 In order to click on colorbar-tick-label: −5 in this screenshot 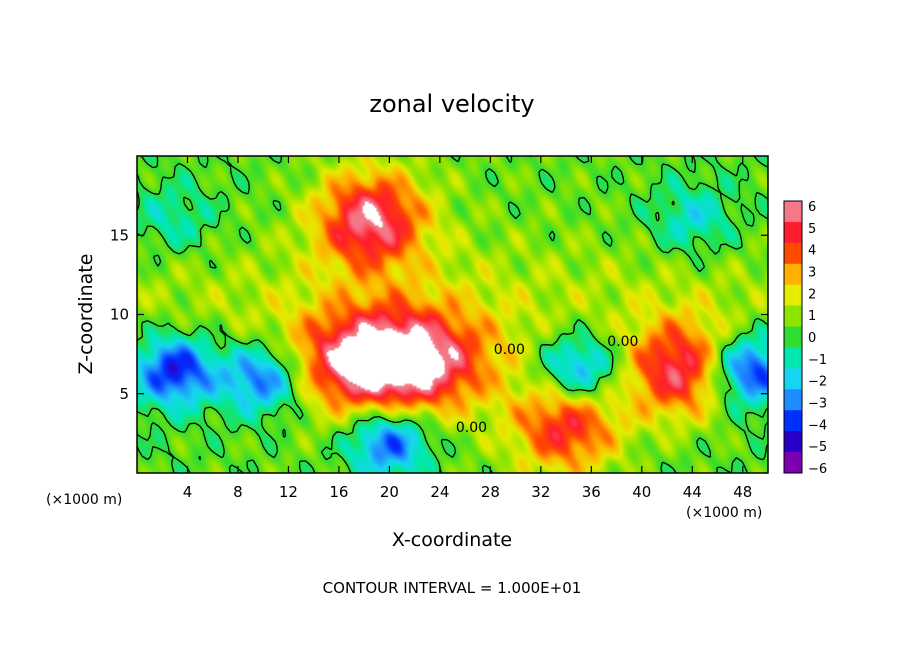, I will do `click(817, 447)`.